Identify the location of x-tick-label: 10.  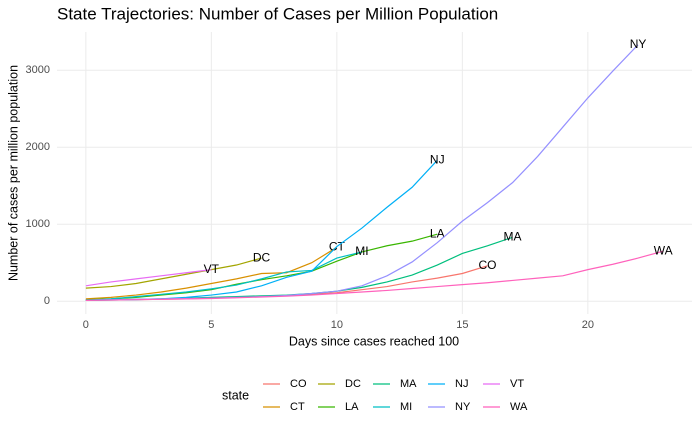
(337, 325).